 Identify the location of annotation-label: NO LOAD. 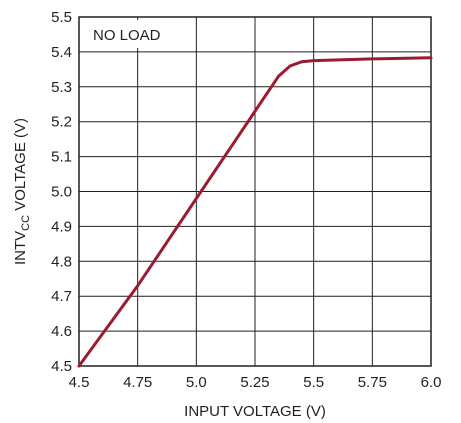
(127, 35).